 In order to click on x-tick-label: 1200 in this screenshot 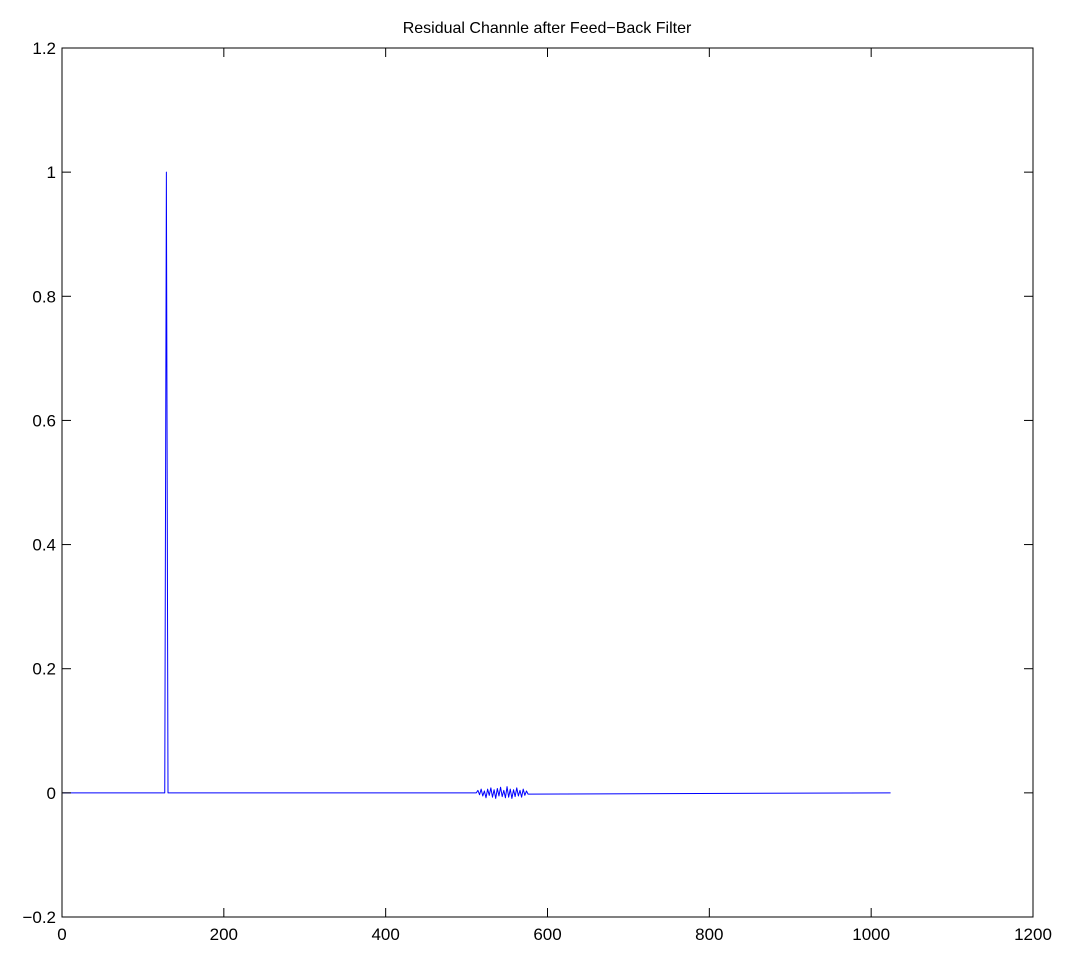, I will do `click(1033, 934)`.